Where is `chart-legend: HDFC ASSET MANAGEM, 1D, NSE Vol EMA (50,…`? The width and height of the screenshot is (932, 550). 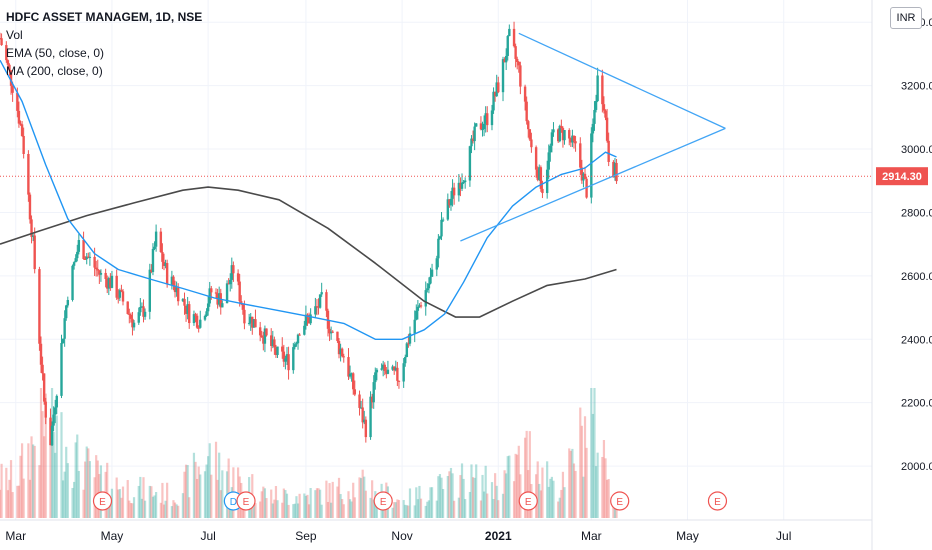
chart-legend: HDFC ASSET MANAGEM, 1D, NSE Vol EMA (50,… is located at coordinates (104, 44).